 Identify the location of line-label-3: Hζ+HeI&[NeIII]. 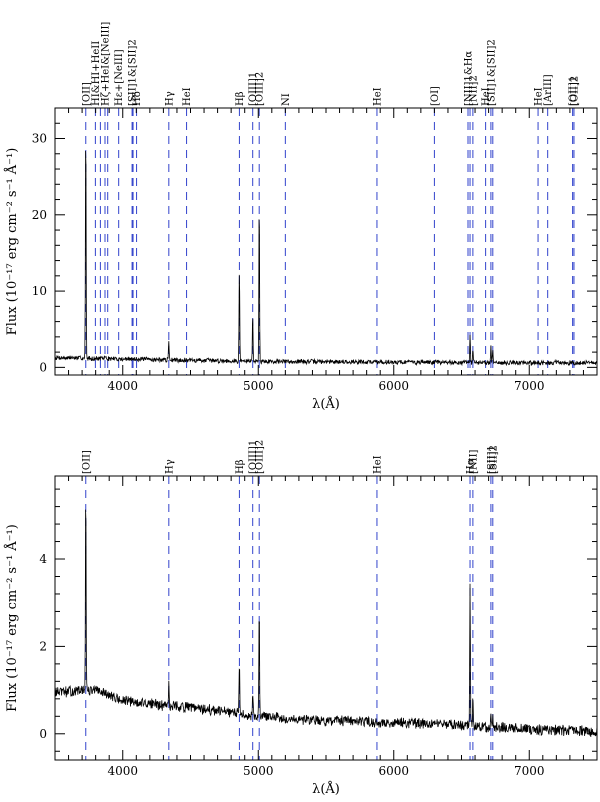
(105, 64).